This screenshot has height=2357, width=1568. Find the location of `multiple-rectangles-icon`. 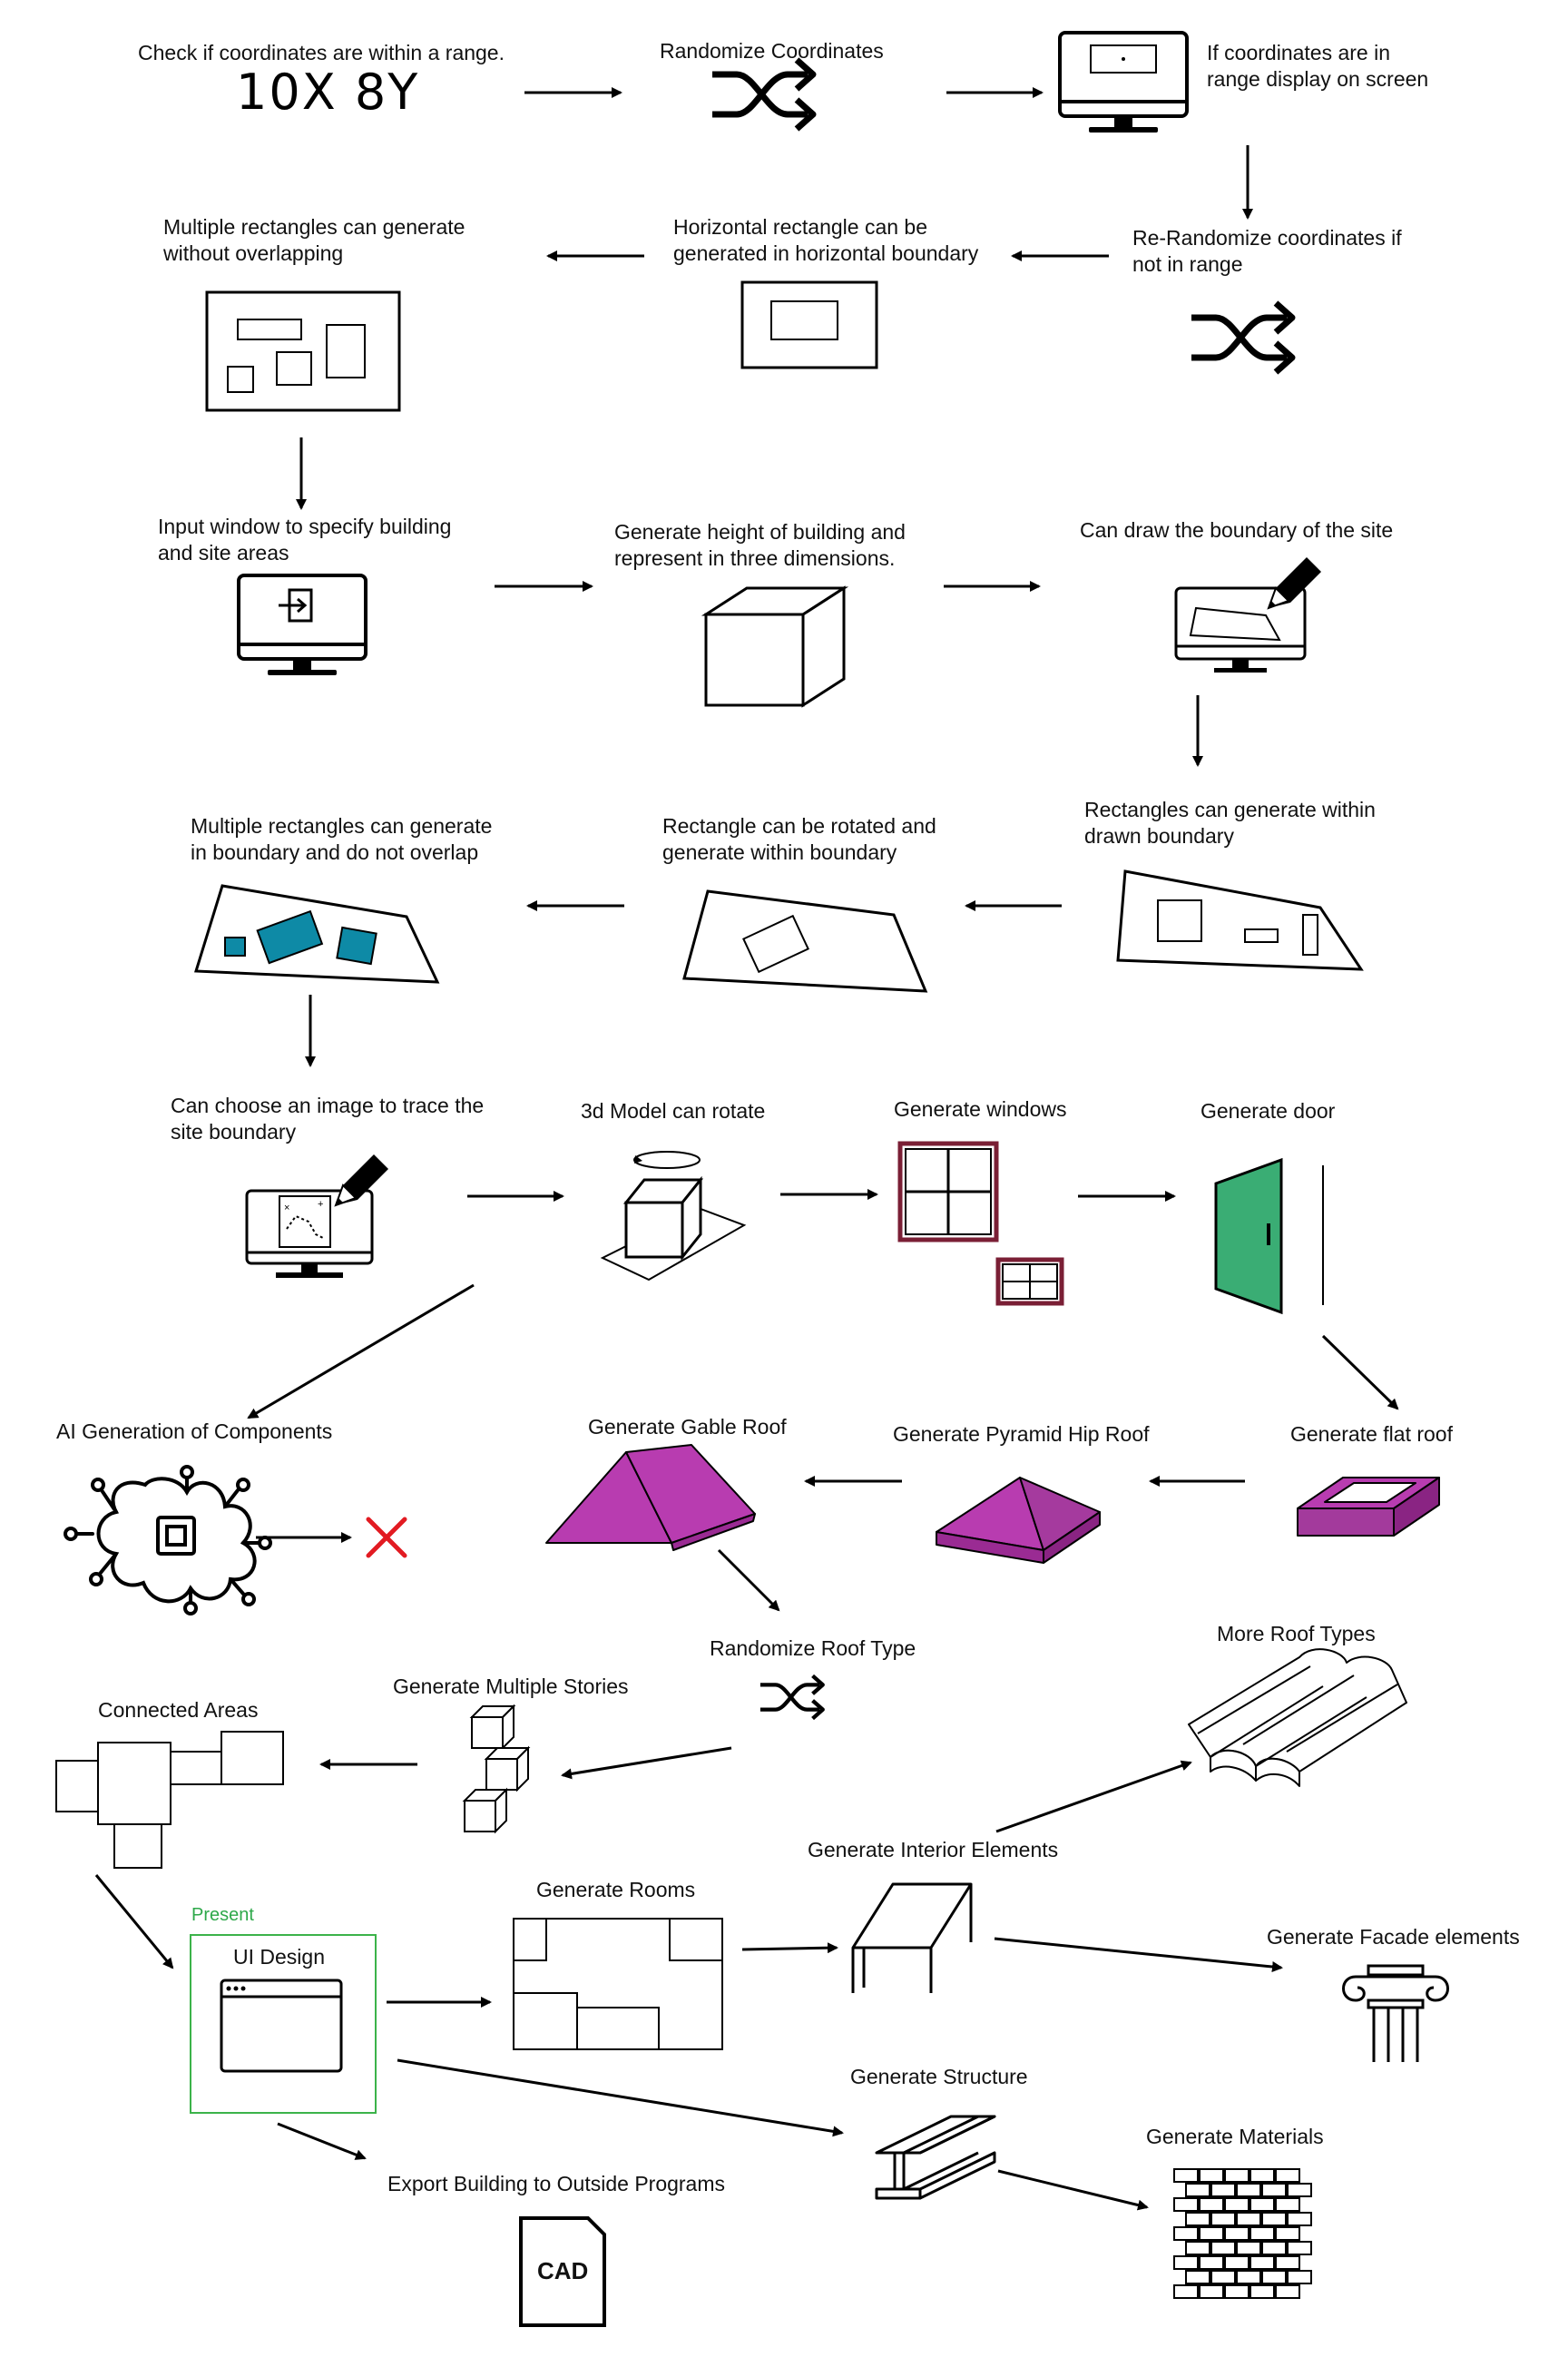

multiple-rectangles-icon is located at coordinates (303, 351).